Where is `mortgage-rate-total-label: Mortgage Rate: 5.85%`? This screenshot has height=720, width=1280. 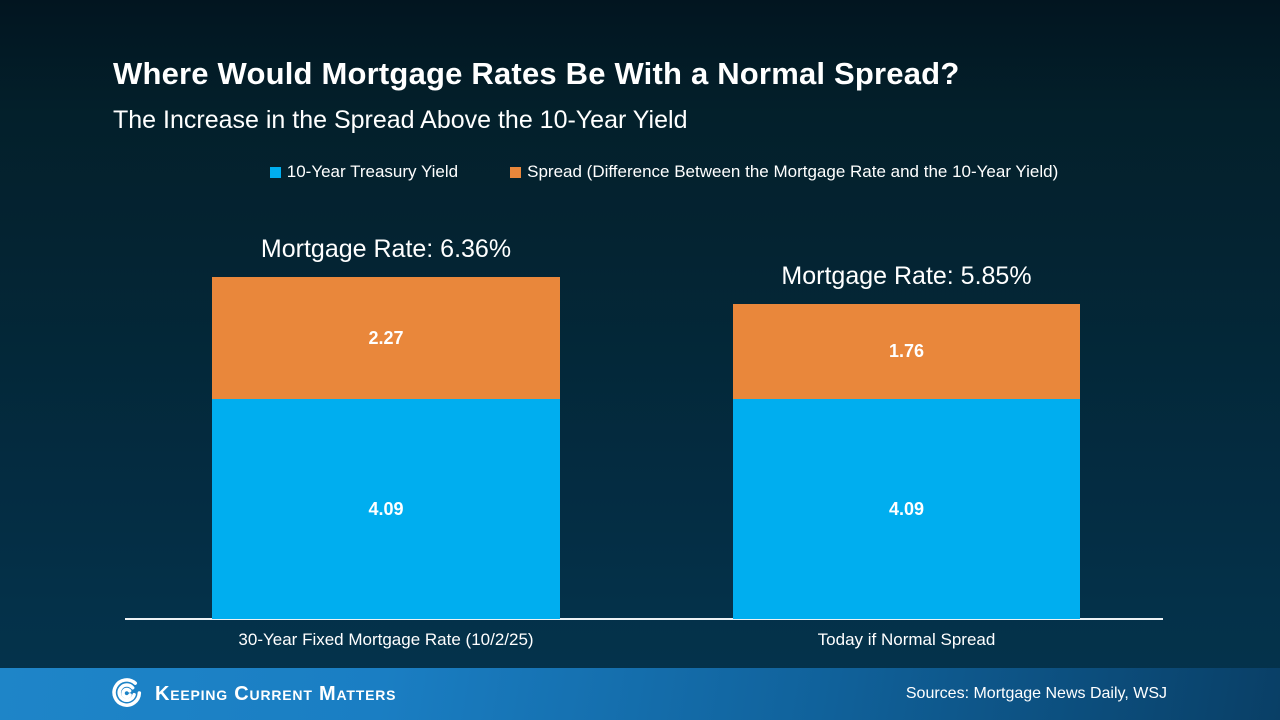
mortgage-rate-total-label: Mortgage Rate: 5.85% is located at coordinates (906, 276).